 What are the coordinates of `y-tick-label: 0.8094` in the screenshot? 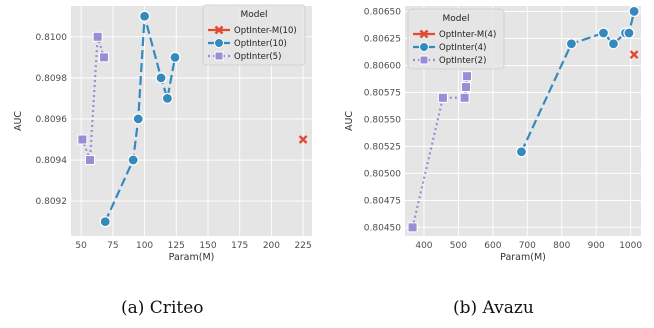 It's located at (52, 161).